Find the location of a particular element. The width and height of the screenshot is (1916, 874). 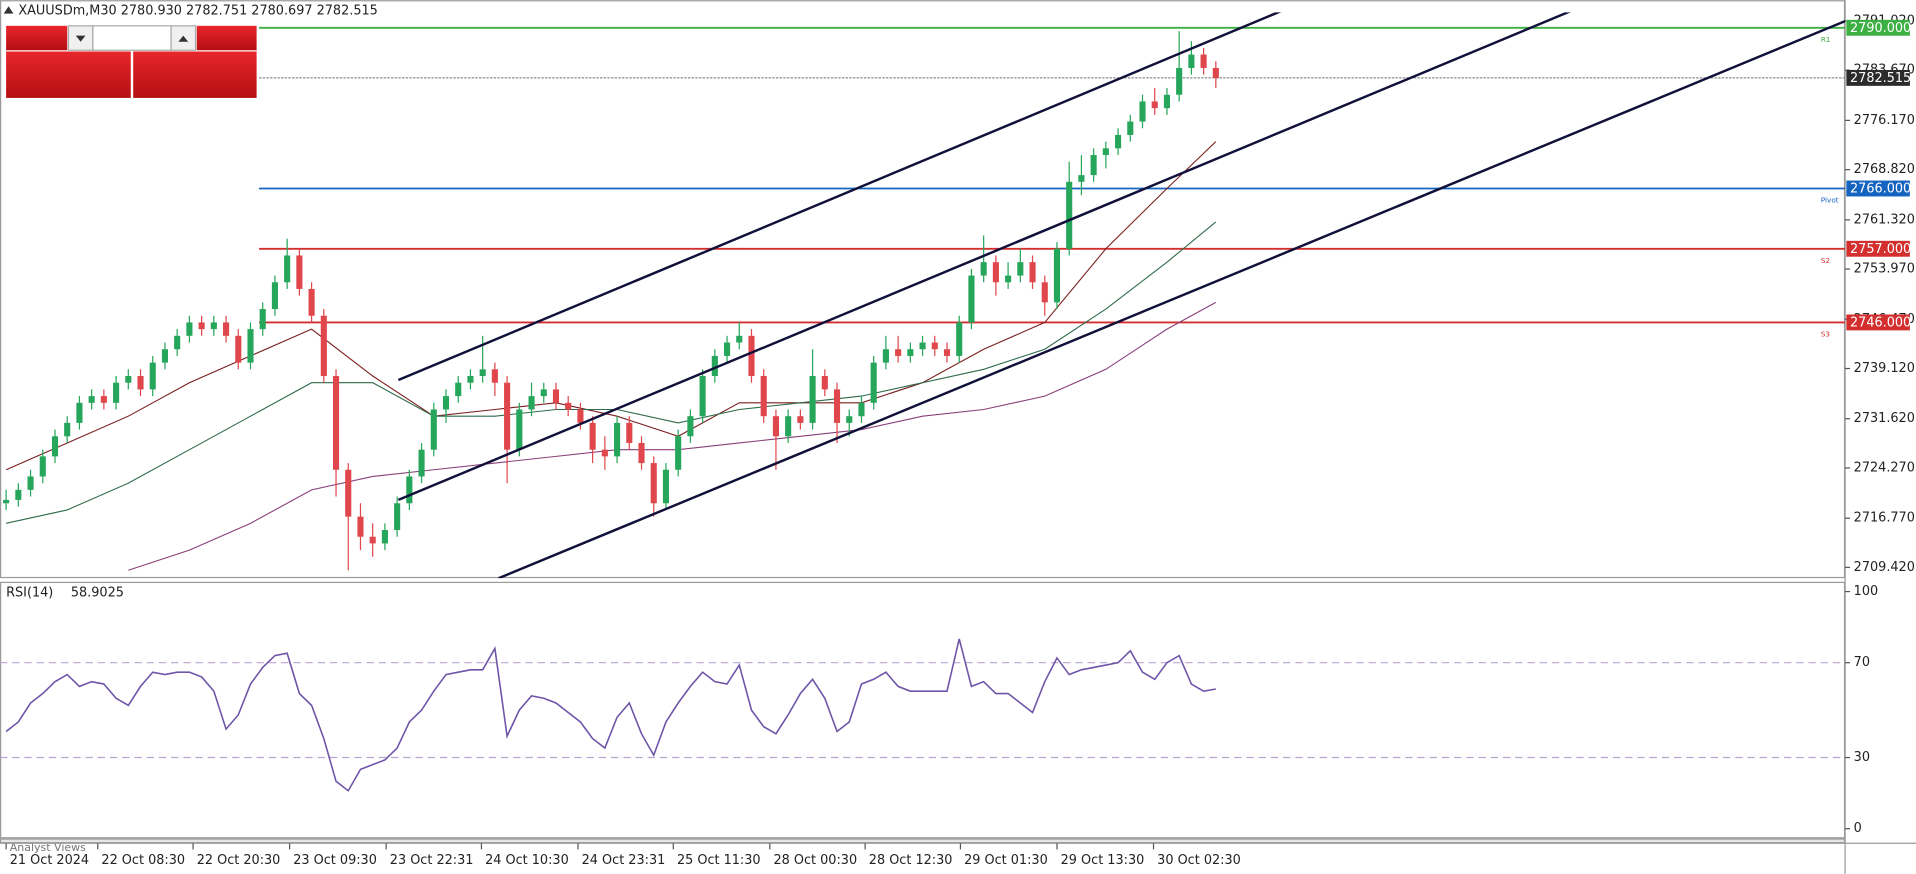

x-tick-label: 22 Oct 08:30 is located at coordinates (143, 860).